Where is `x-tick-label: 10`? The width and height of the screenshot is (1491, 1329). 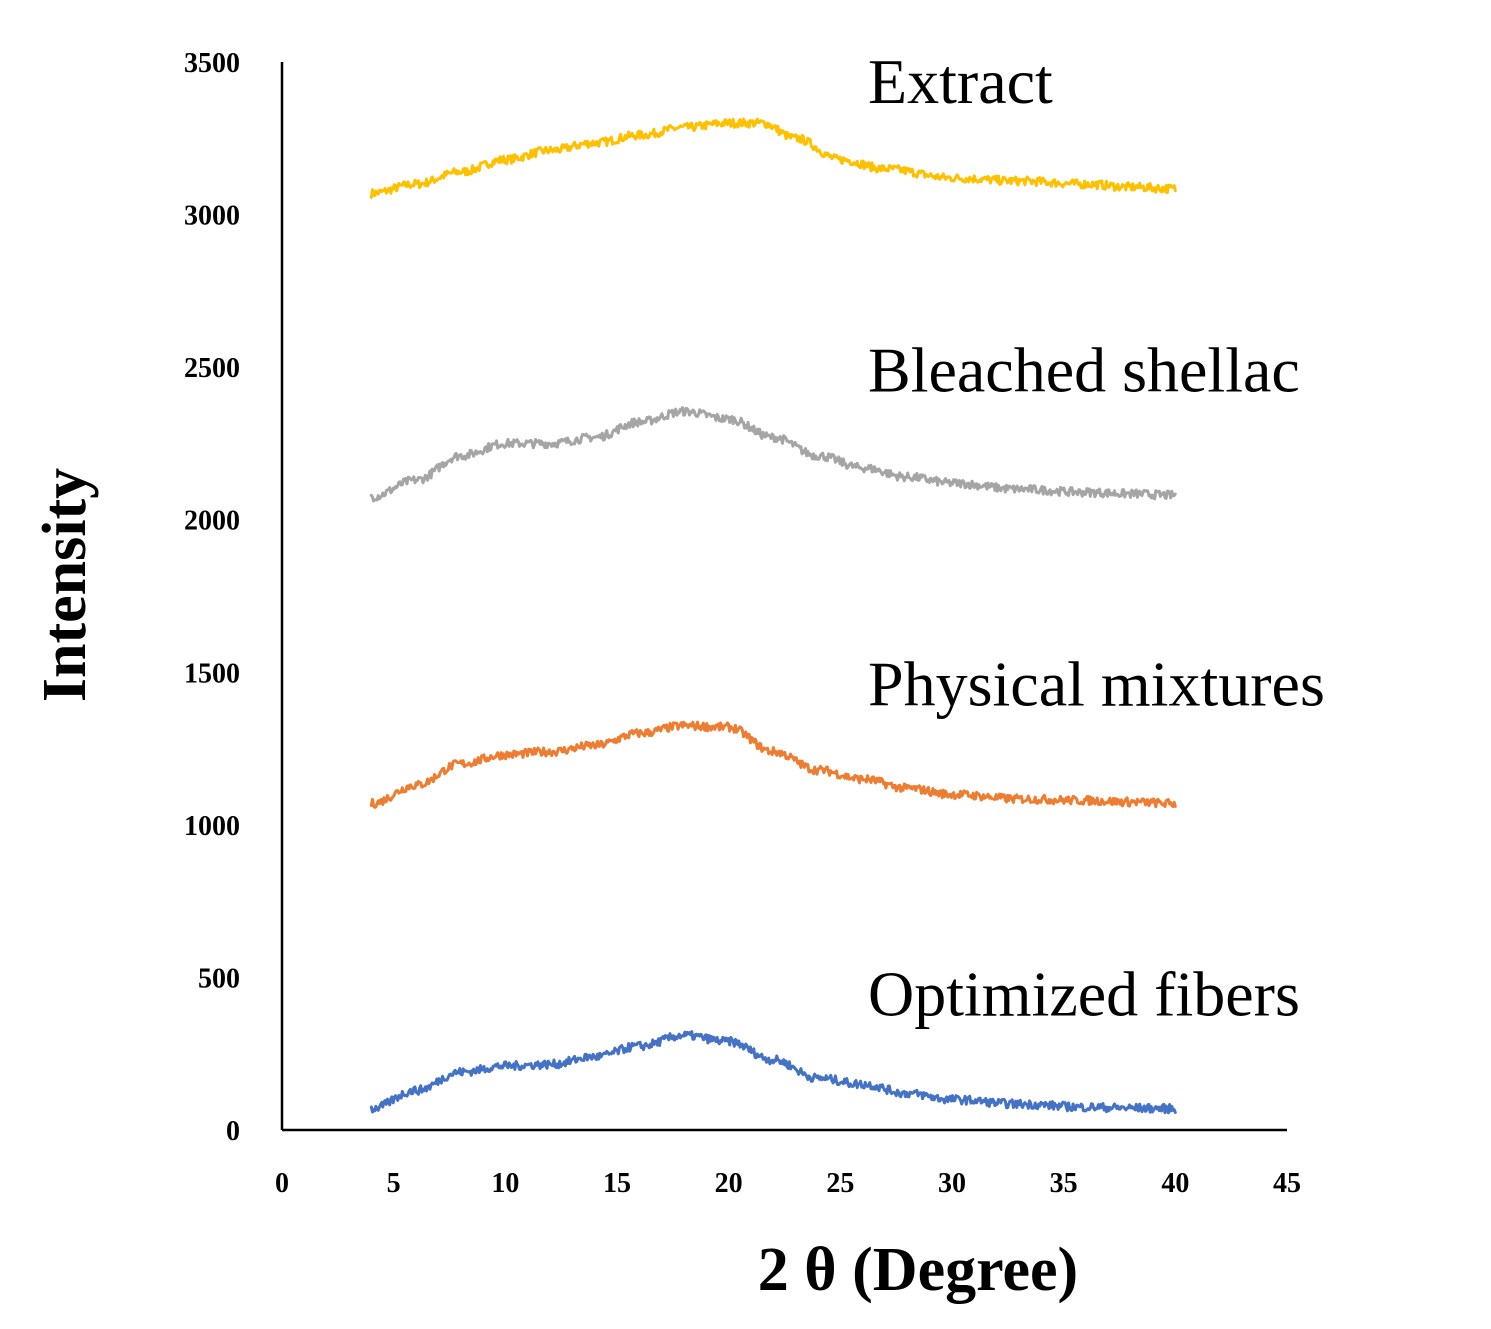 x-tick-label: 10 is located at coordinates (505, 1183).